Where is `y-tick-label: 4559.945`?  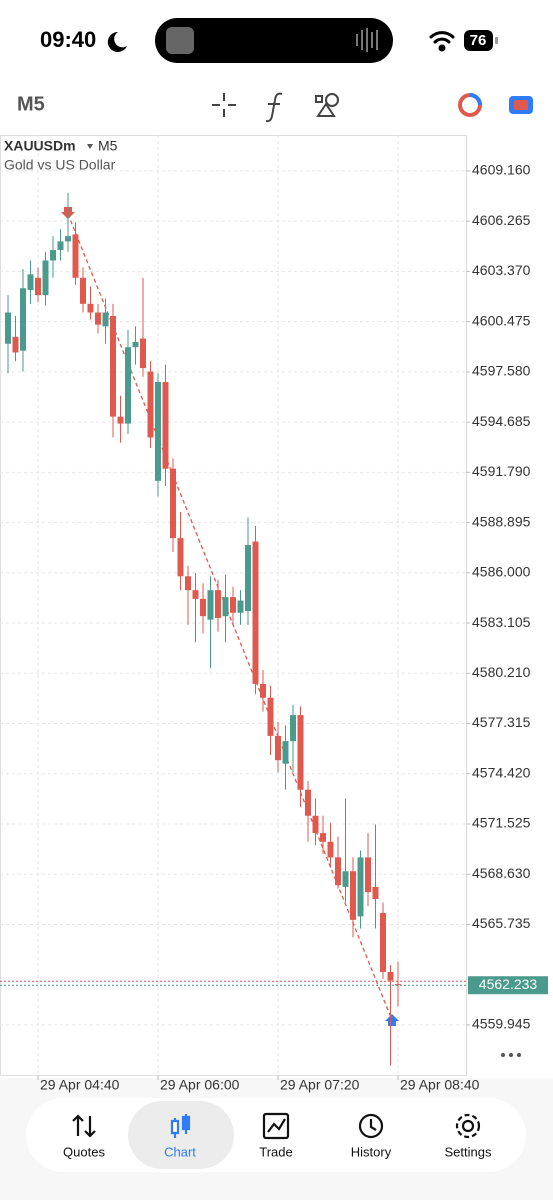 y-tick-label: 4559.945 is located at coordinates (501, 1024).